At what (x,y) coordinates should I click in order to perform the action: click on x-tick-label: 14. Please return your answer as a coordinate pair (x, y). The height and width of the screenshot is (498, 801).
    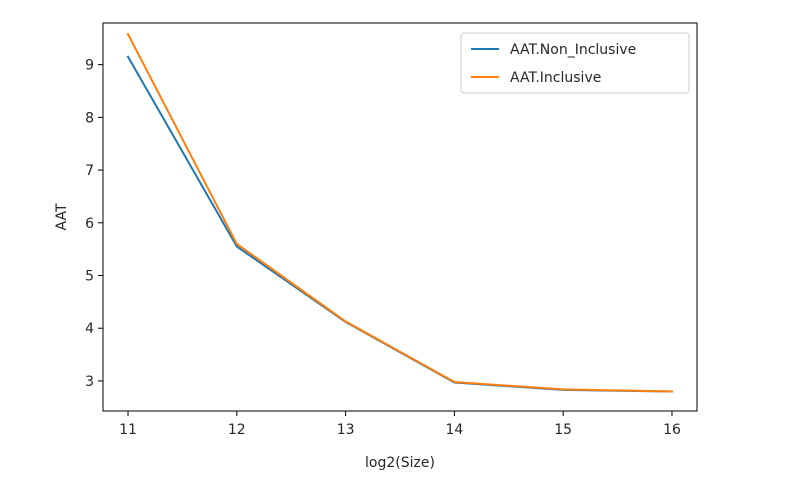
    Looking at the image, I should click on (454, 430).